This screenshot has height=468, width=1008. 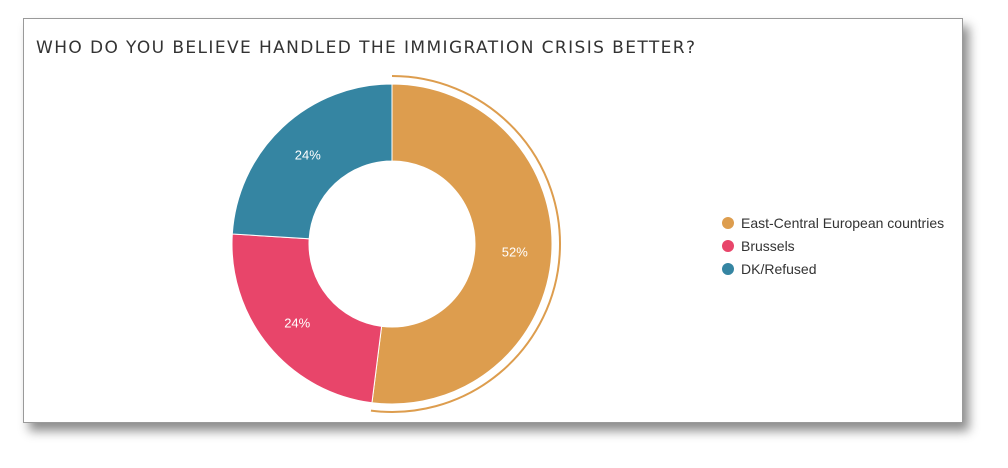 What do you see at coordinates (462, 244) in the screenshot?
I see `slice-east-central-european-countries` at bounding box center [462, 244].